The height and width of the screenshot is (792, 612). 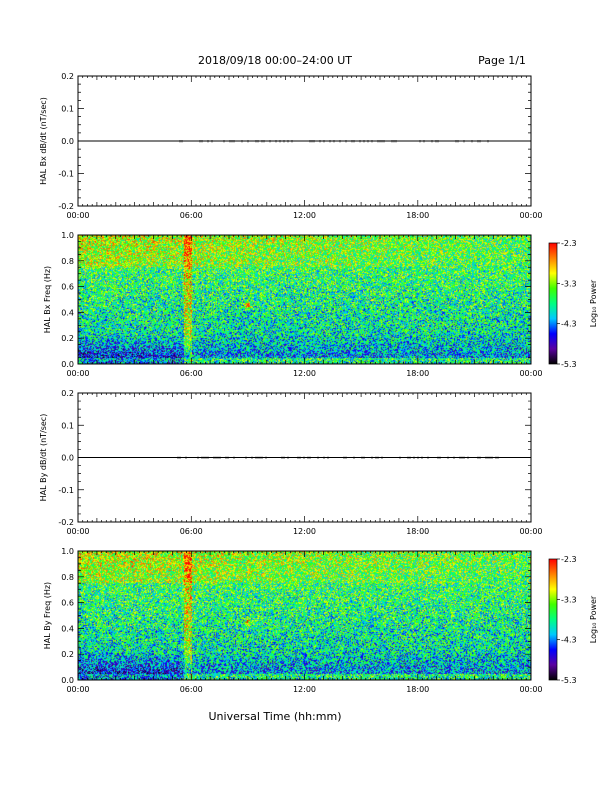 I want to click on y-axis-label: HAL By Freq (Hz), so click(x=47, y=615).